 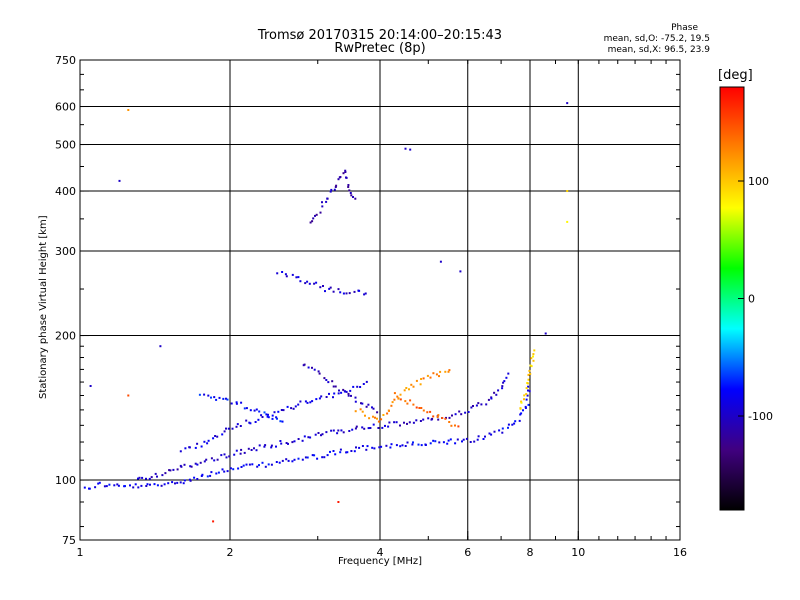 What do you see at coordinates (735, 75) in the screenshot?
I see `colorbar-label: [deg]` at bounding box center [735, 75].